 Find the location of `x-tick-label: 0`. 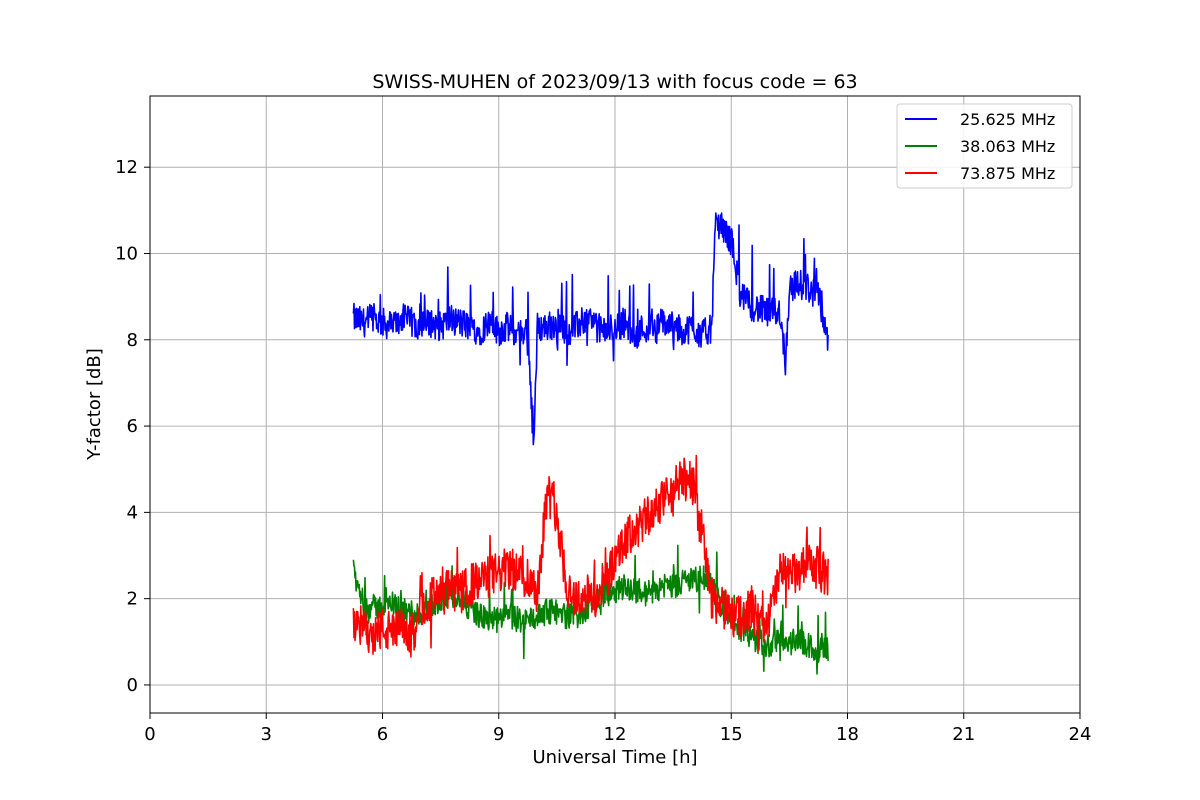

x-tick-label: 0 is located at coordinates (149, 734).